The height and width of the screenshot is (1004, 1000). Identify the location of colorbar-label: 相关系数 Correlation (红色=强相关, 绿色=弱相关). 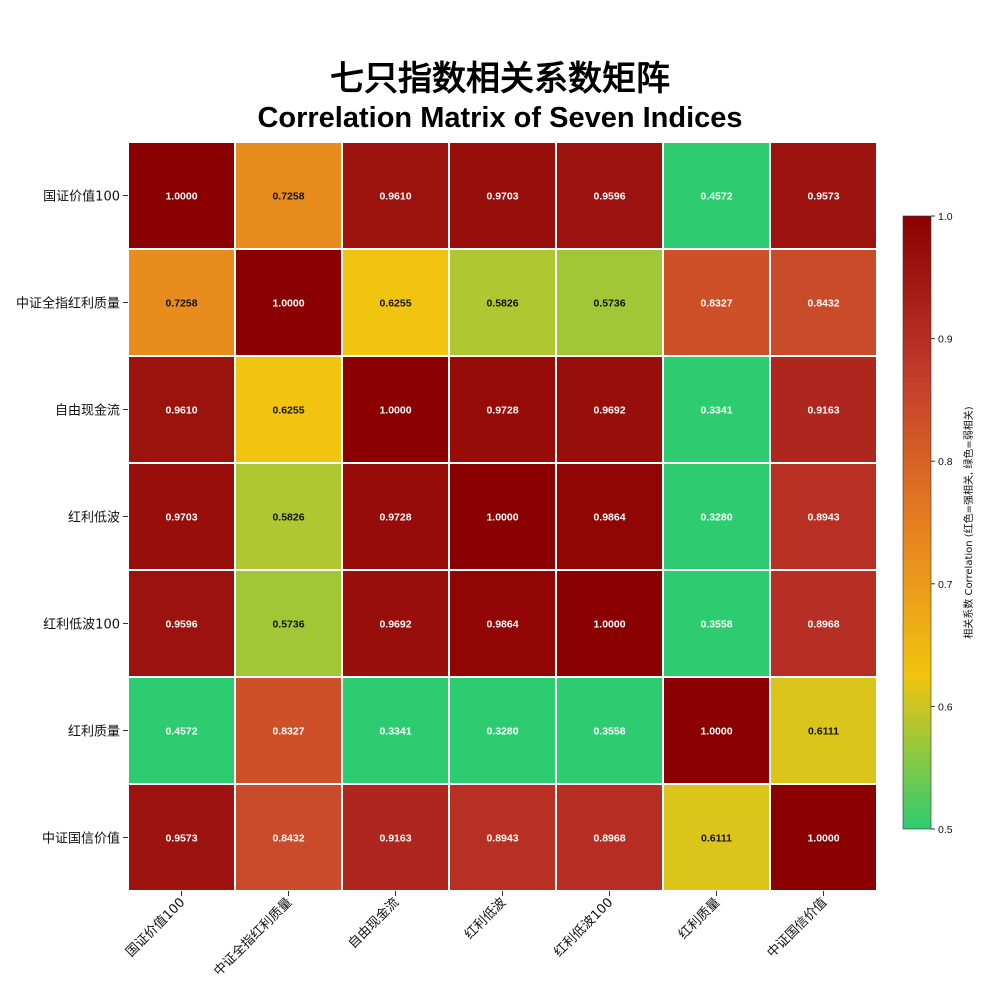
(968, 522).